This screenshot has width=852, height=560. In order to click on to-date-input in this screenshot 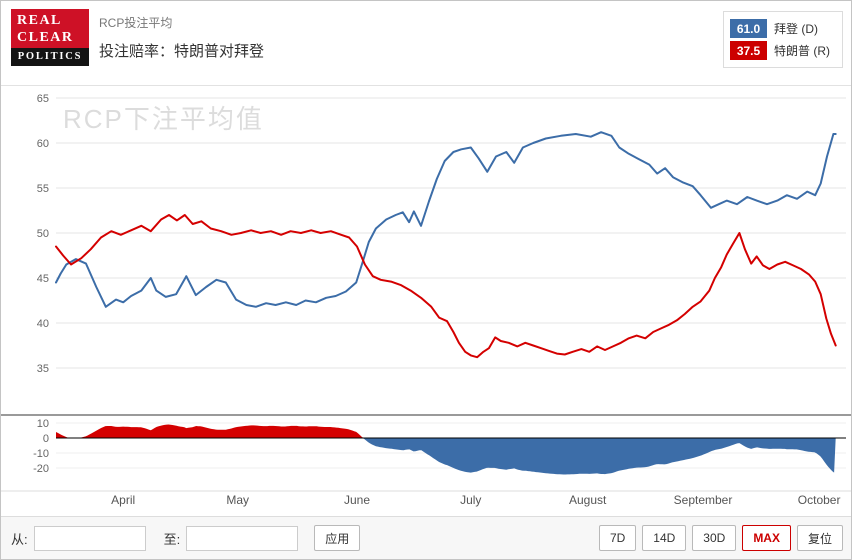, I will do `click(242, 538)`.